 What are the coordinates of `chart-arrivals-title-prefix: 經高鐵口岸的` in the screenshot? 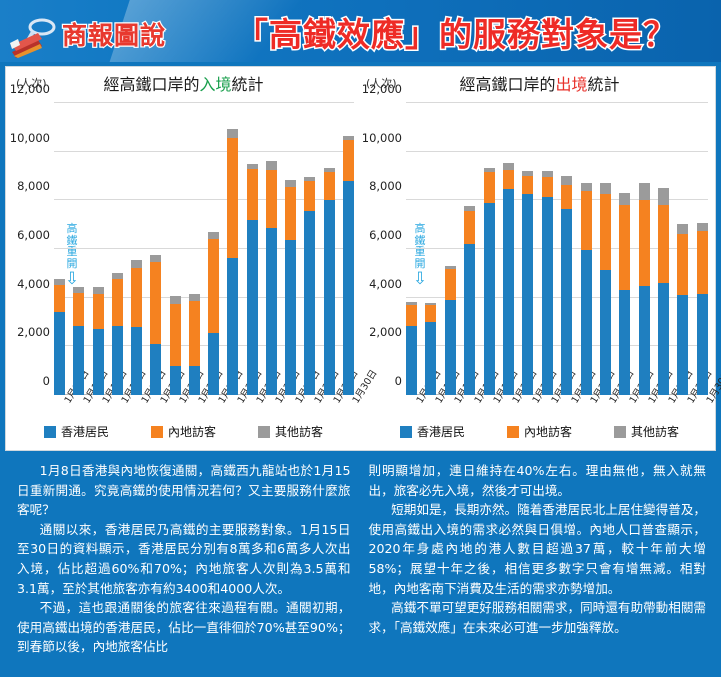 It's located at (151, 84).